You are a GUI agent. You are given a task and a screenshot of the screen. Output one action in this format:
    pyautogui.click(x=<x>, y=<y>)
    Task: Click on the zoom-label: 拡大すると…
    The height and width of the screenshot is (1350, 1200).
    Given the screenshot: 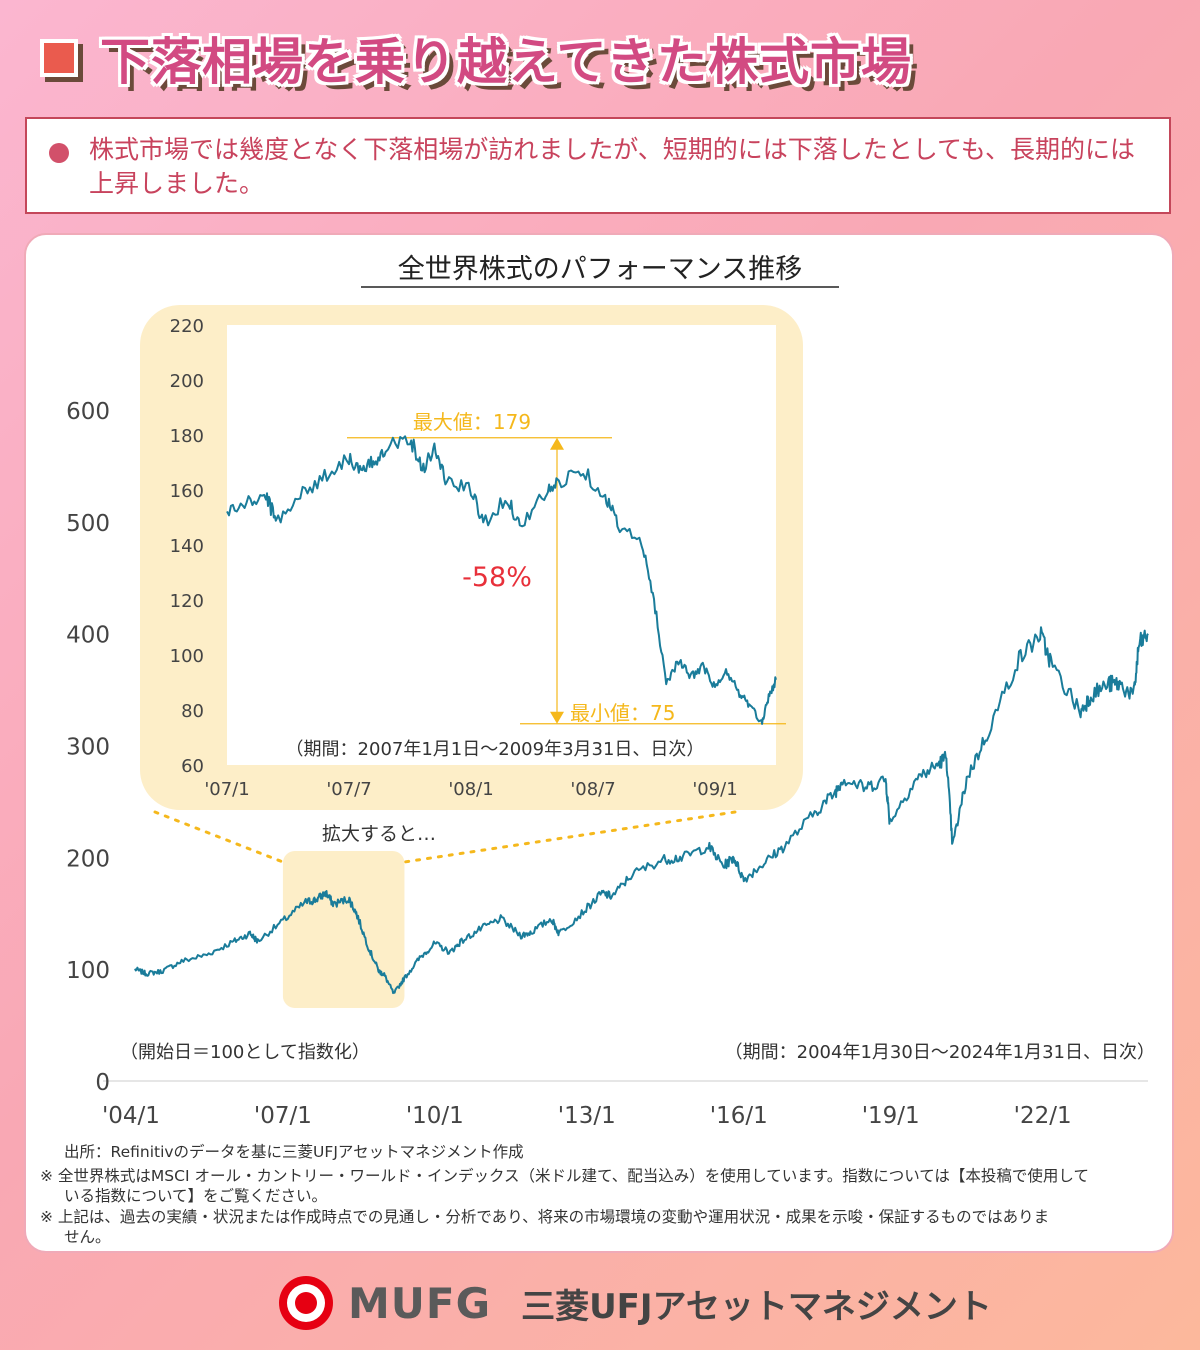 What is the action you would take?
    pyautogui.click(x=379, y=834)
    